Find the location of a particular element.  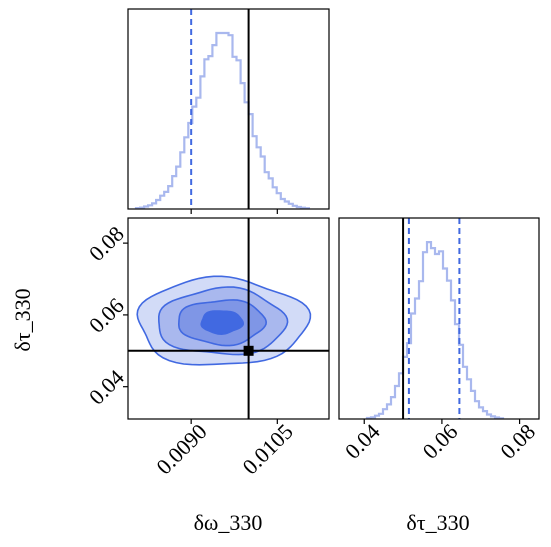

x-axis-label-tau: δτ_330 is located at coordinates (437, 522).